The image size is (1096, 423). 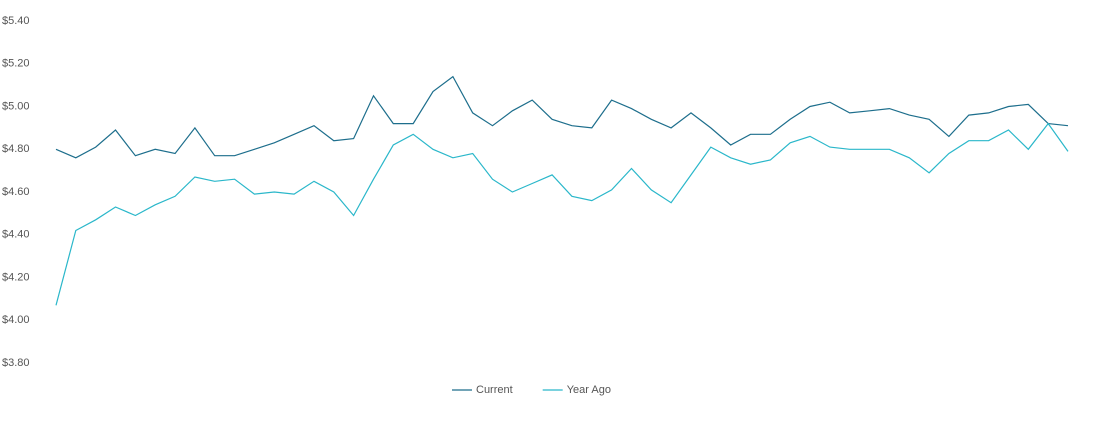 What do you see at coordinates (589, 390) in the screenshot?
I see `legend-label: Year Ago` at bounding box center [589, 390].